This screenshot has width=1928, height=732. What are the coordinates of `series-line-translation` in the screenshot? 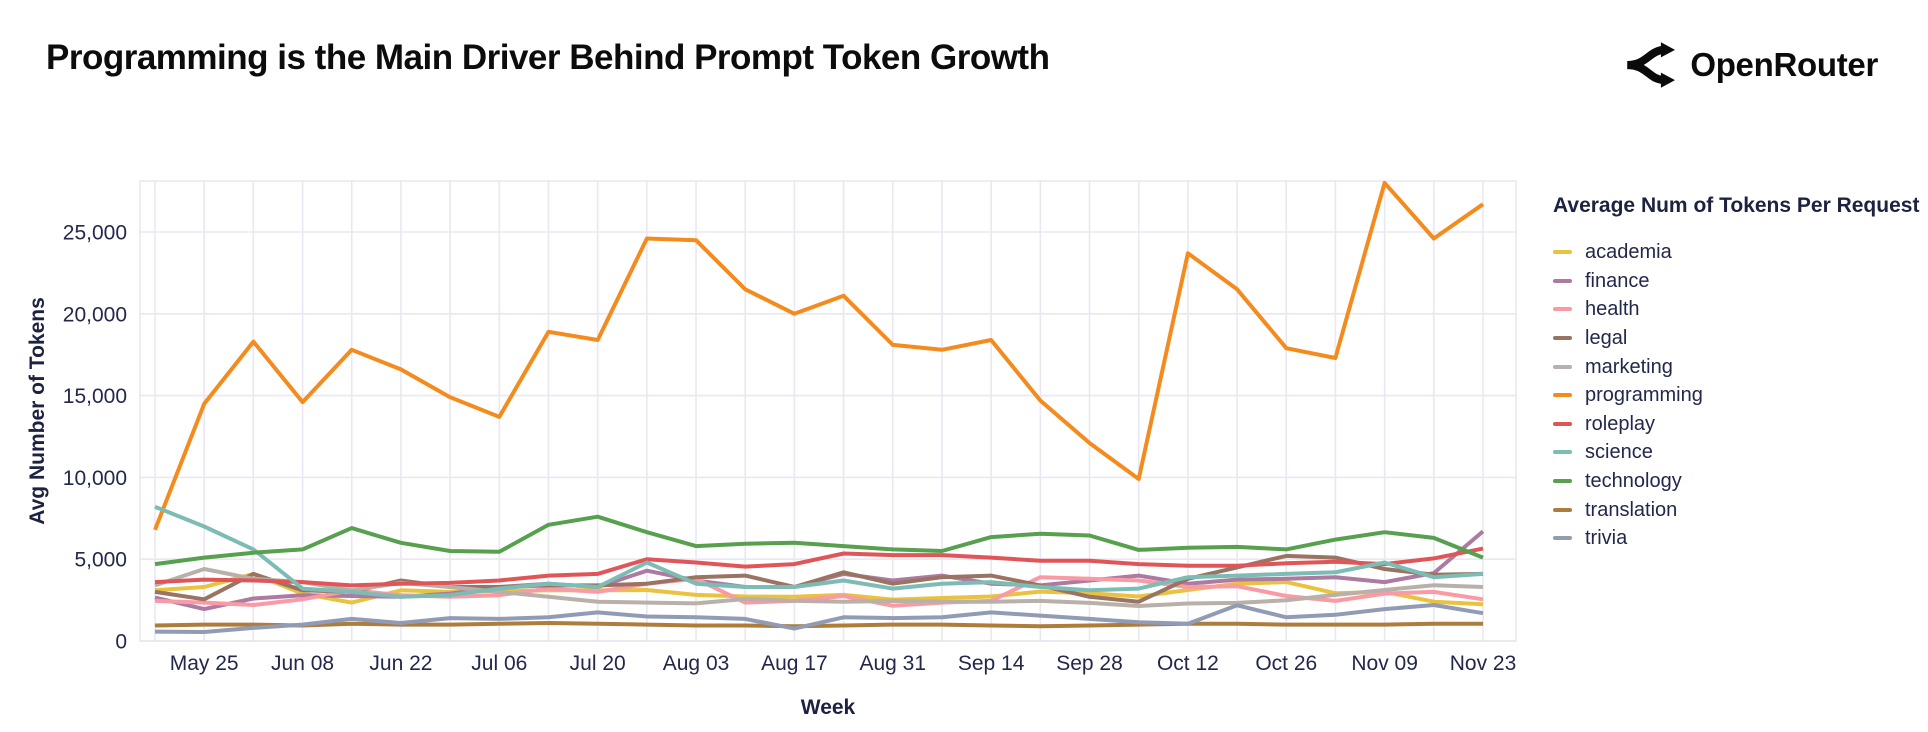 It's located at (819, 625).